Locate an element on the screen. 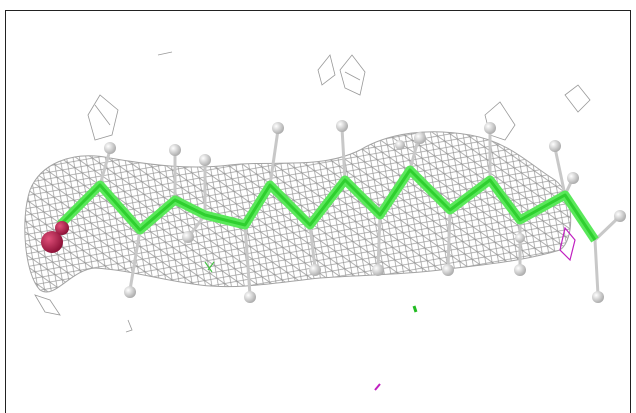 This screenshot has height=413, width=636. magenta-fragment is located at coordinates (377, 387).